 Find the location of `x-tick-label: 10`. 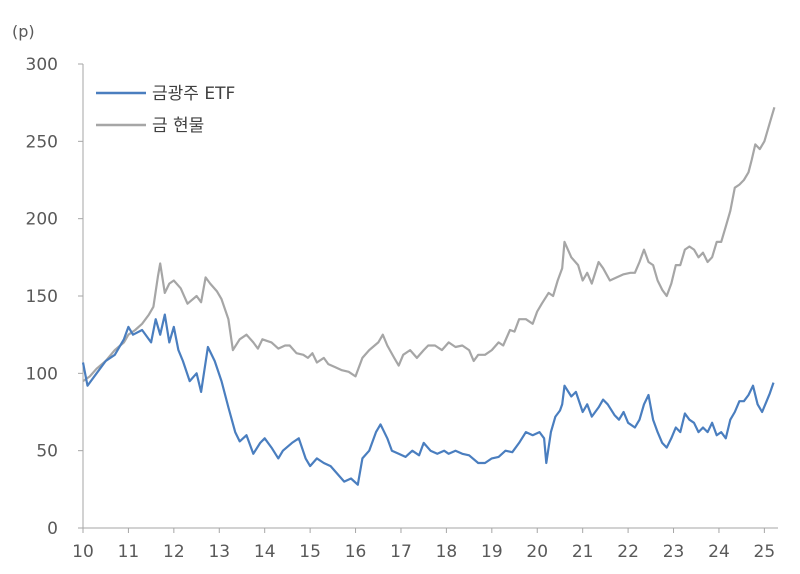

x-tick-label: 10 is located at coordinates (83, 552).